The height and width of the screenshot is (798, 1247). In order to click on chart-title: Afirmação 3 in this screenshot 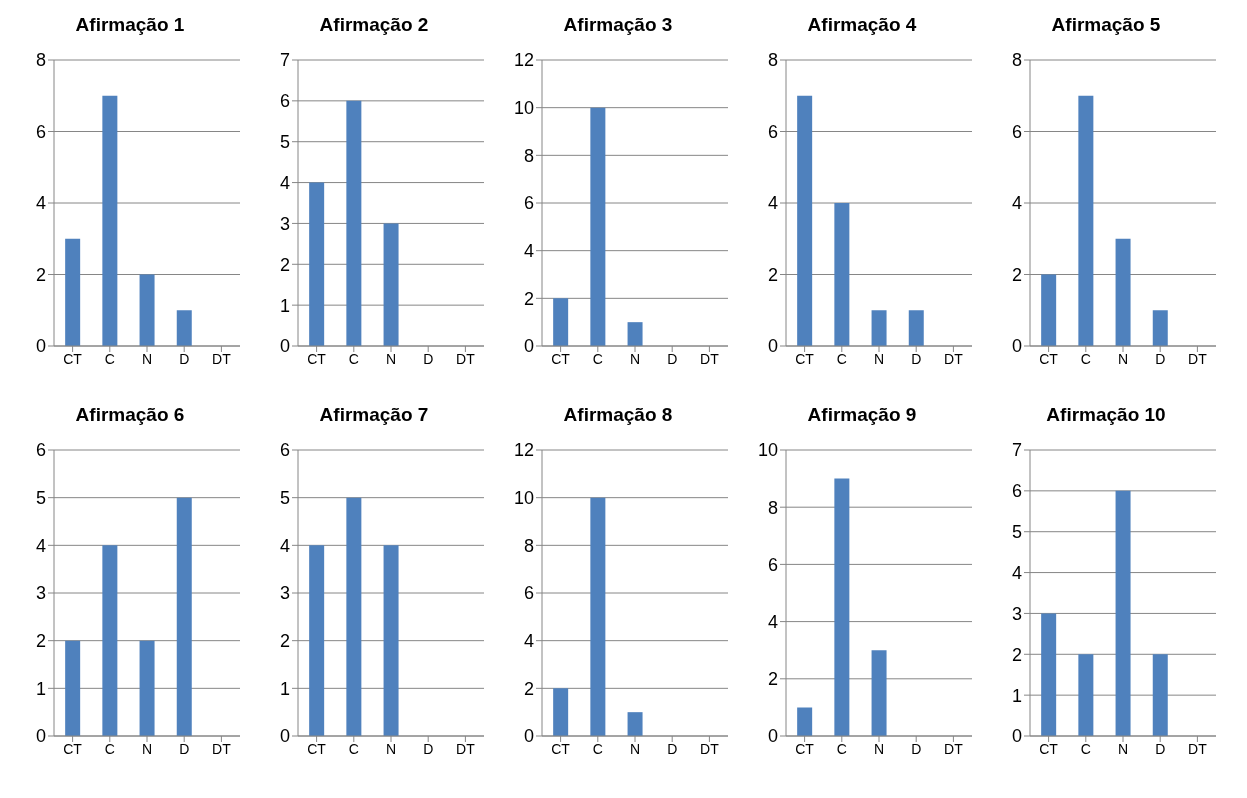, I will do `click(618, 25)`.